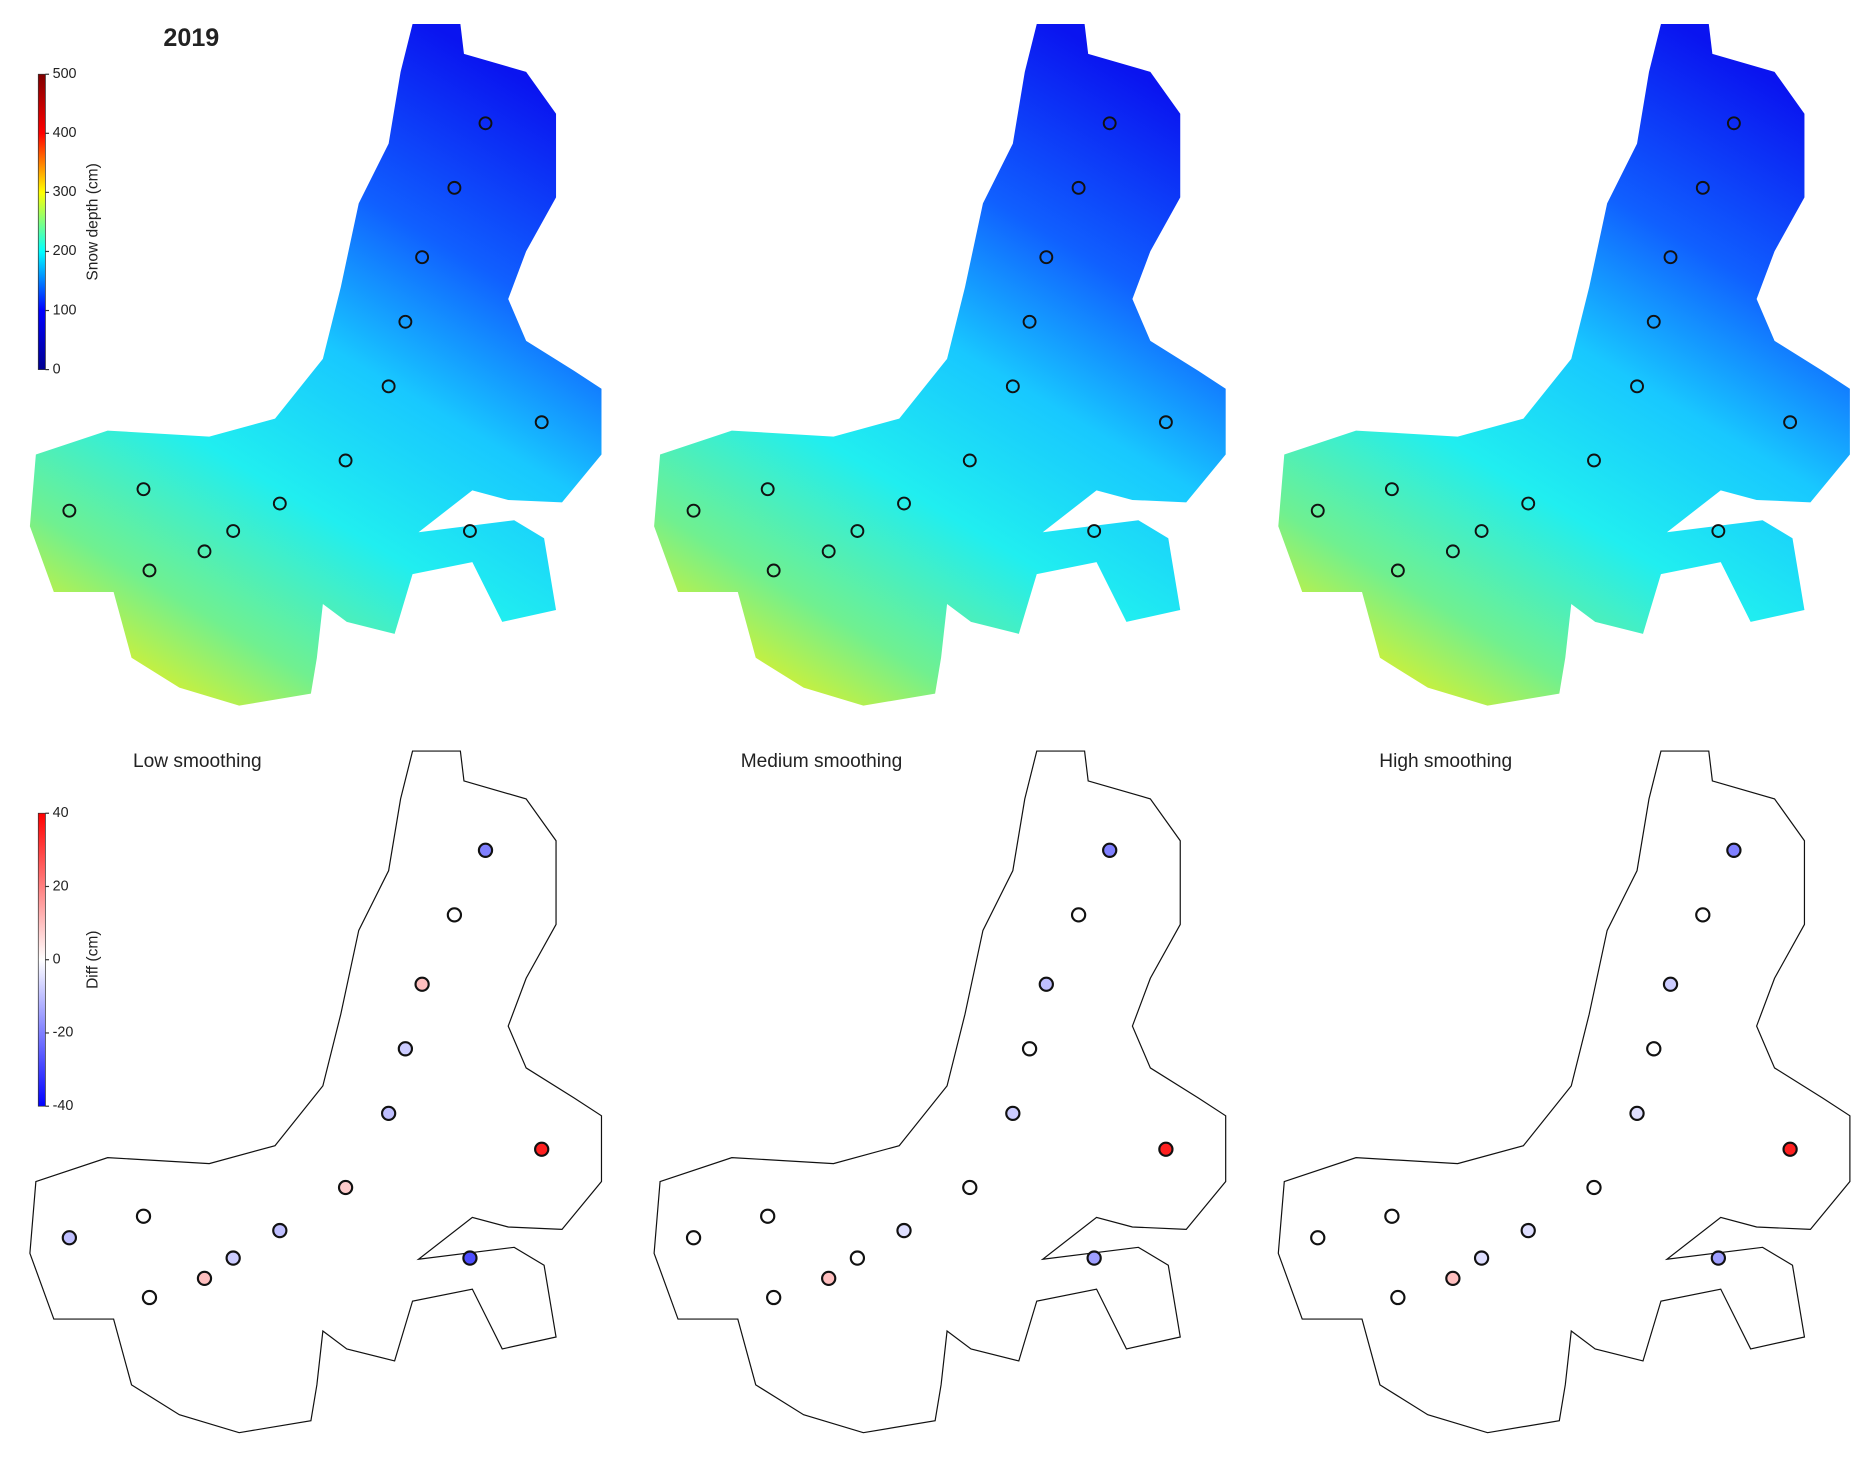 The width and height of the screenshot is (1875, 1477). Describe the element at coordinates (92, 221) in the screenshot. I see `colorbar-label: Snow depth (cm)` at that location.